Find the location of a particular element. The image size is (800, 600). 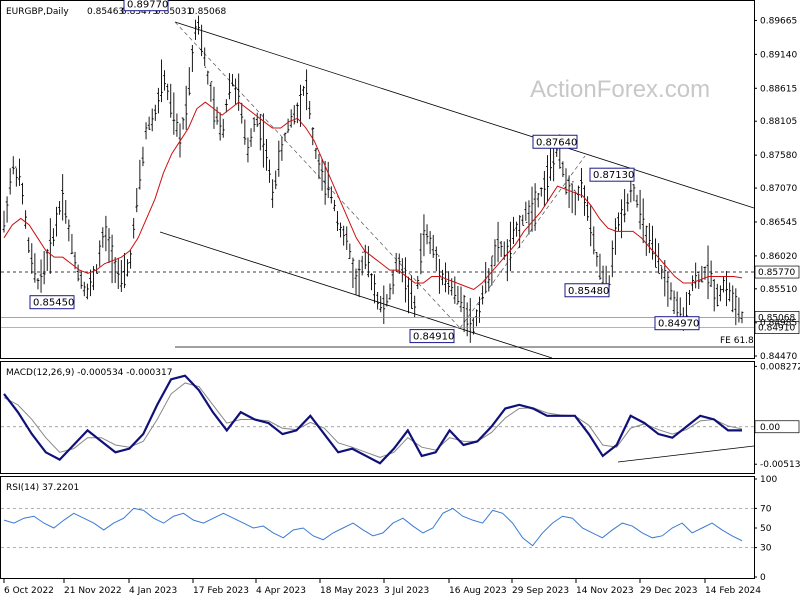

rsi-tick-label: 50 is located at coordinates (766, 529).